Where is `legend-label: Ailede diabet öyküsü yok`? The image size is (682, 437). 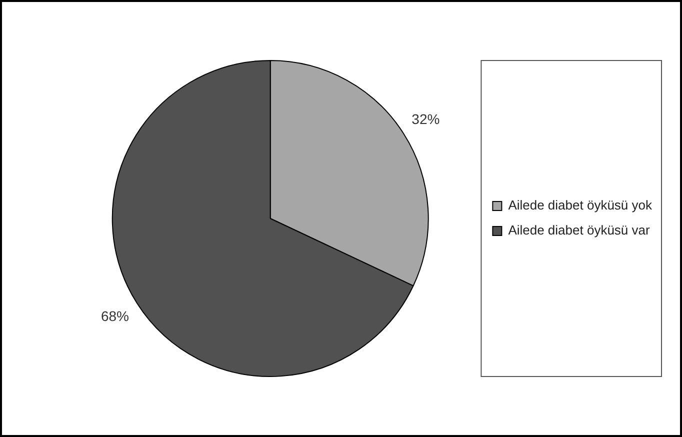
legend-label: Ailede diabet öyküsü yok is located at coordinates (580, 205).